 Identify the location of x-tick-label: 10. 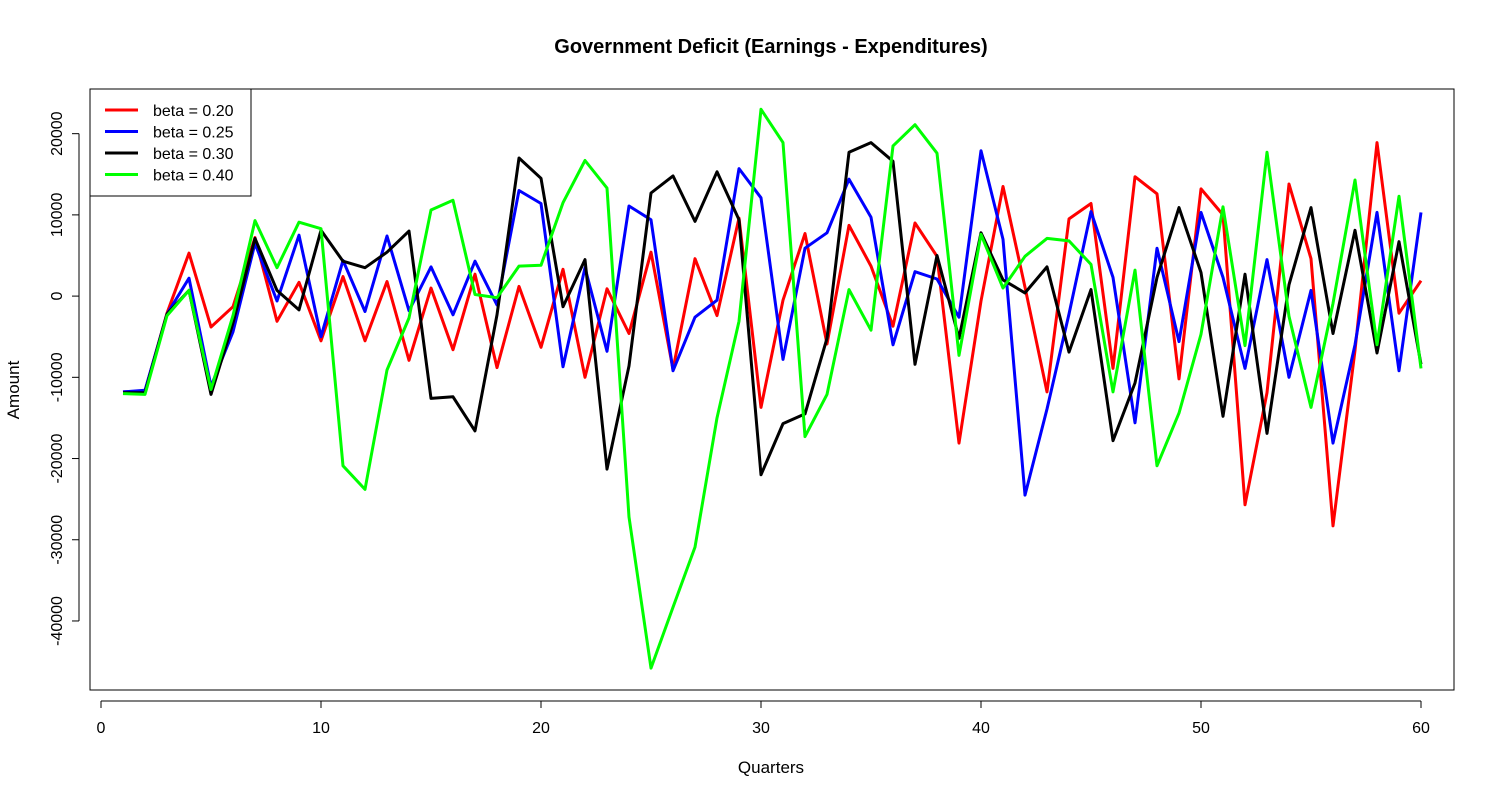
(321, 728).